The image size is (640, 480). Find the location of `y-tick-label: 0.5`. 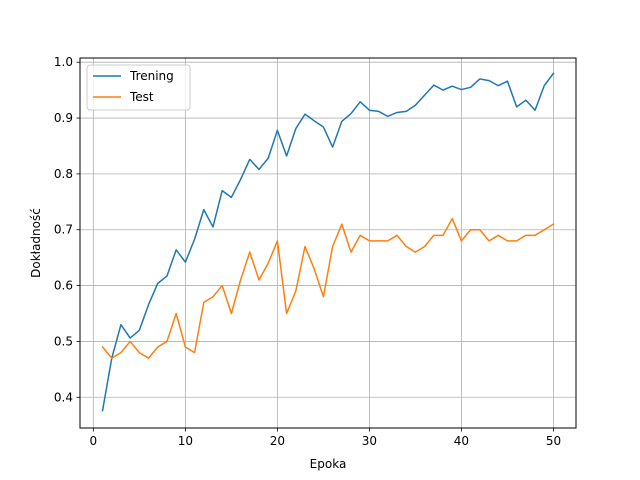

y-tick-label: 0.5 is located at coordinates (63, 341).